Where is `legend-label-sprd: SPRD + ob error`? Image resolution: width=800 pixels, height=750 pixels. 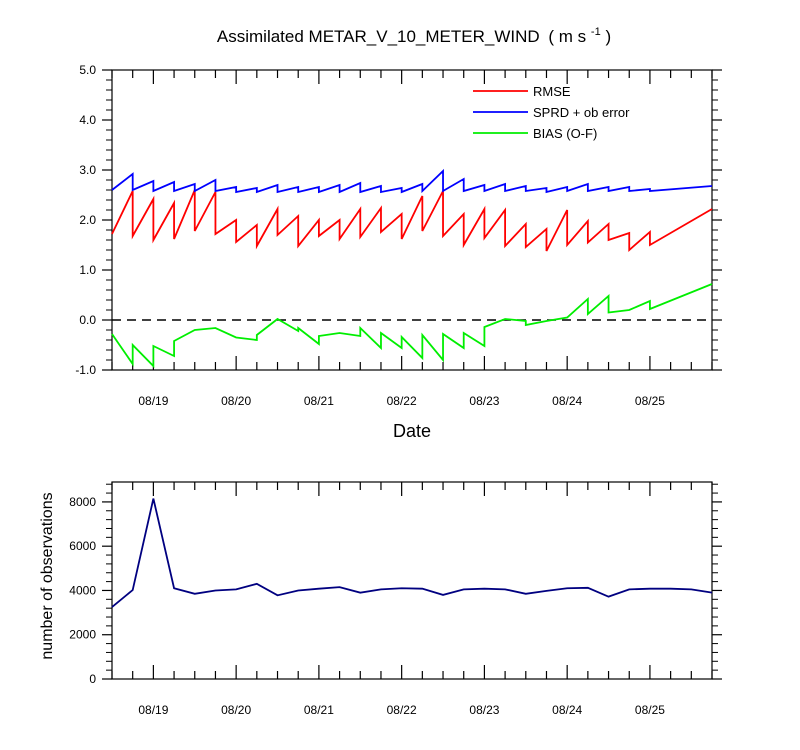
legend-label-sprd: SPRD + ob error is located at coordinates (581, 112).